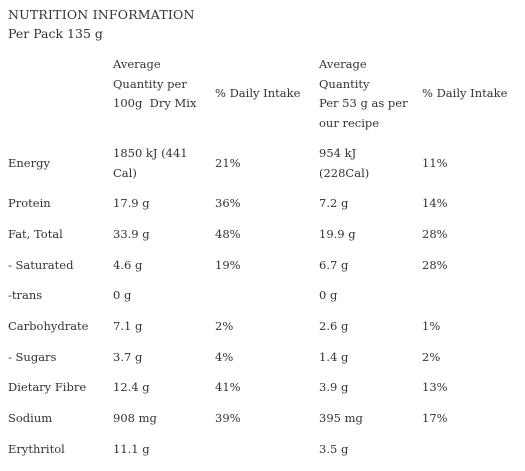 Image resolution: width=525 pixels, height=471 pixels. I want to click on per-100g-value: 908 mg, so click(135, 418).